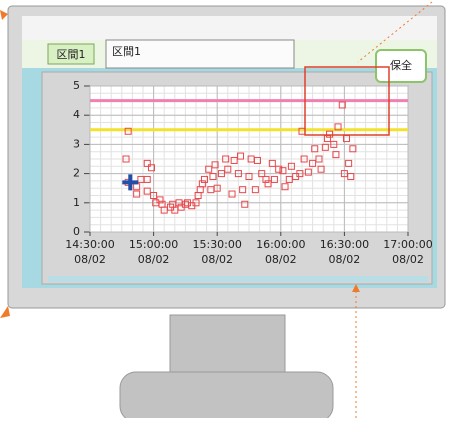  I want to click on tab-label: 区間1, so click(71, 54).